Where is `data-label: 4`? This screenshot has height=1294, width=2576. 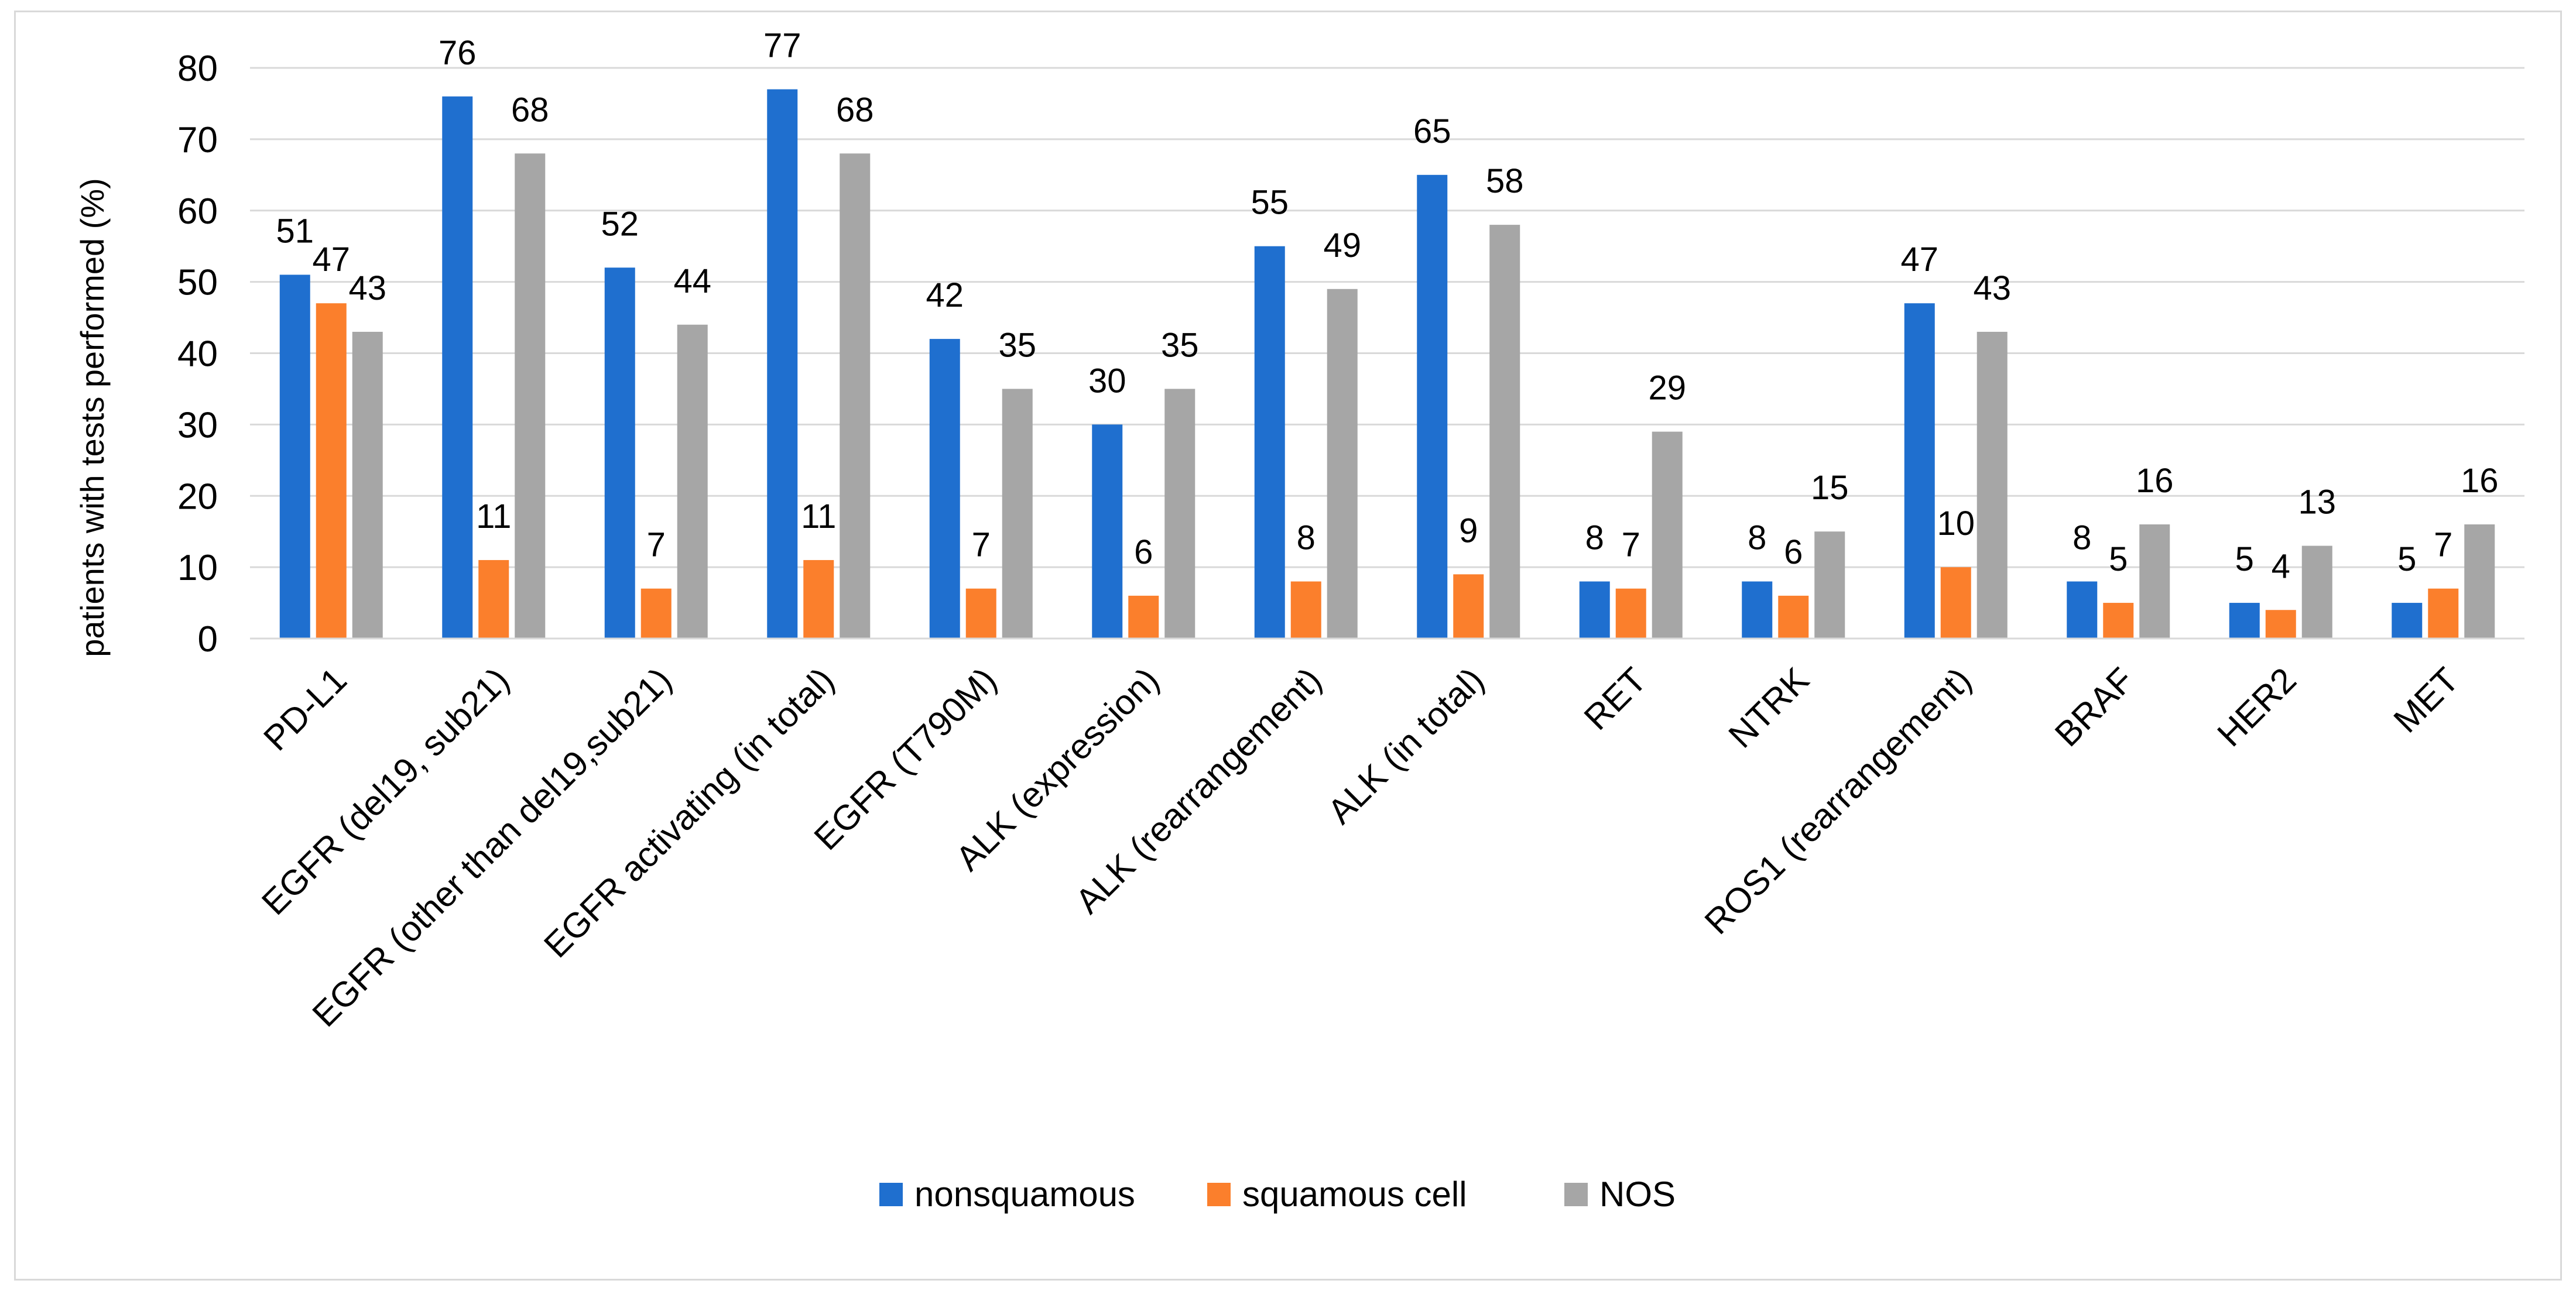
data-label: 4 is located at coordinates (2281, 566).